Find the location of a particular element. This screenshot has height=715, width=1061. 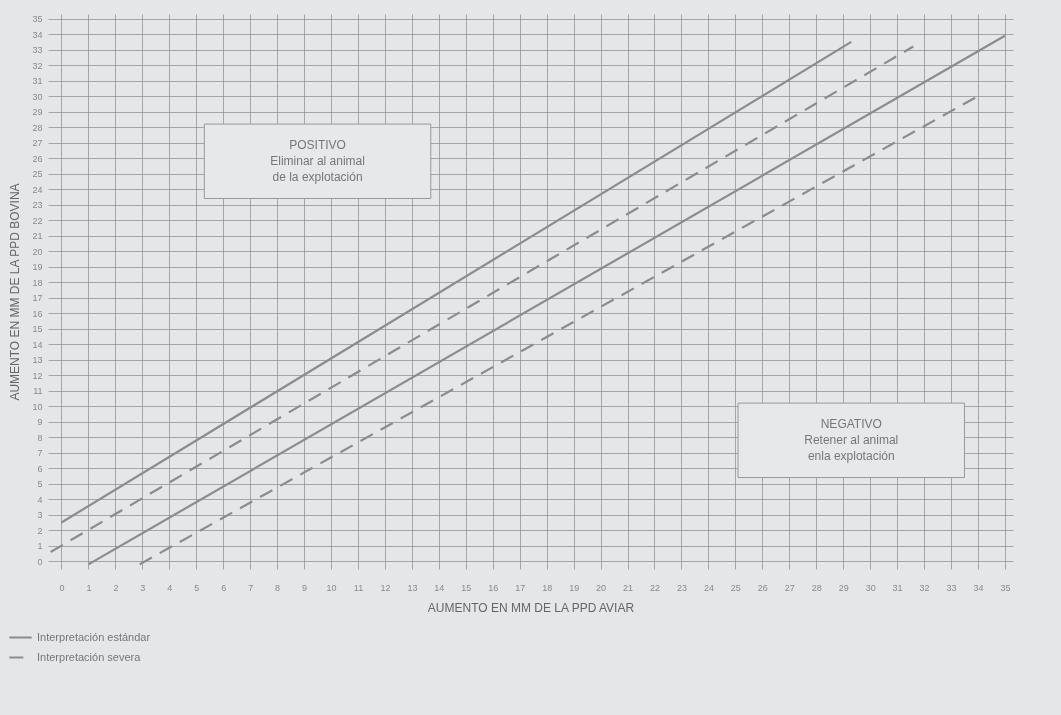

y-tick-label: 8 is located at coordinates (40, 437).